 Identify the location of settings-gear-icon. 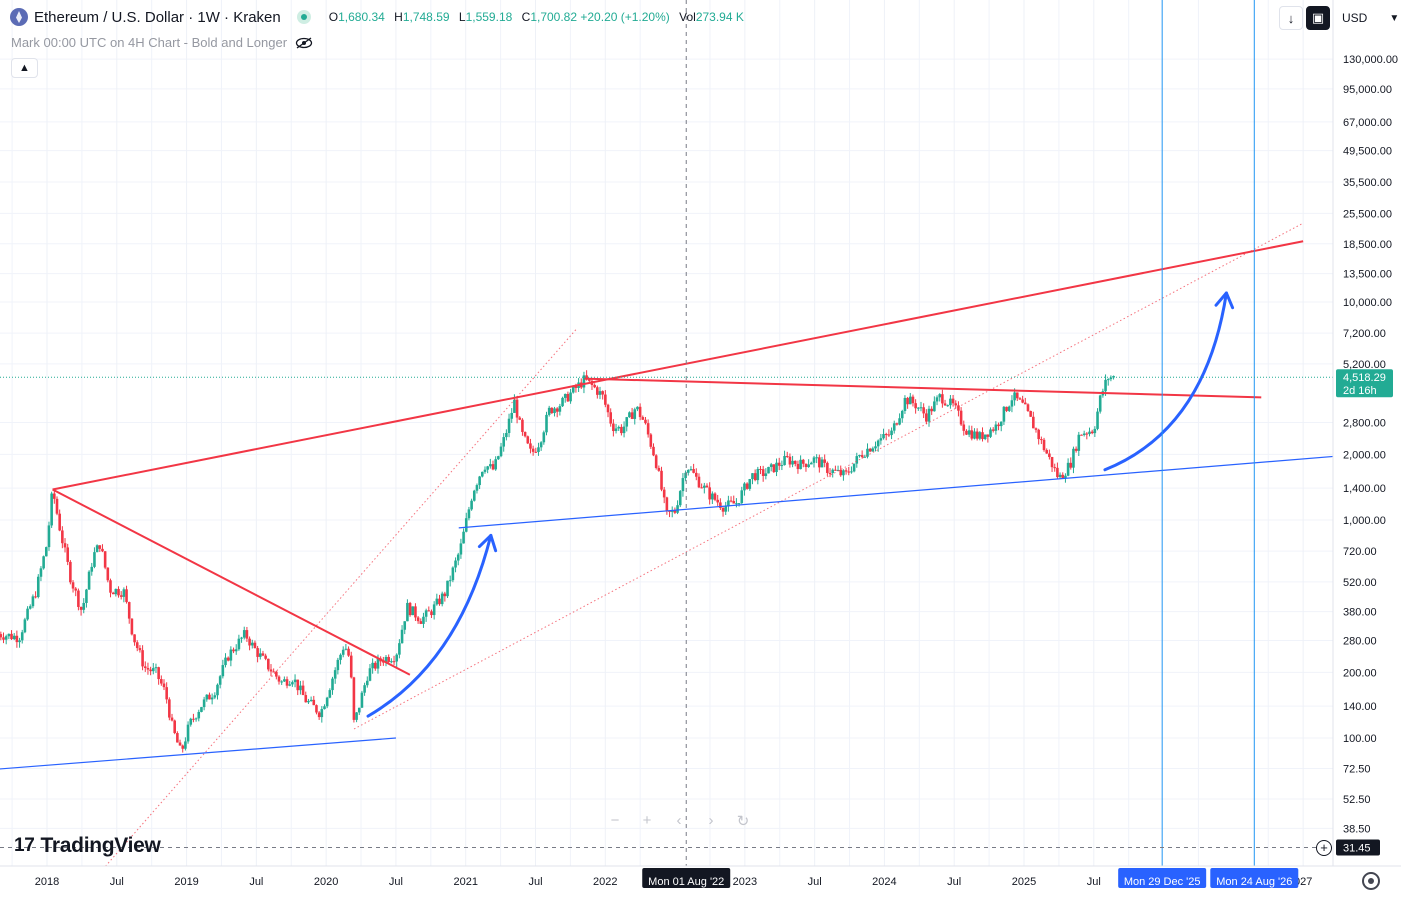
(1371, 881).